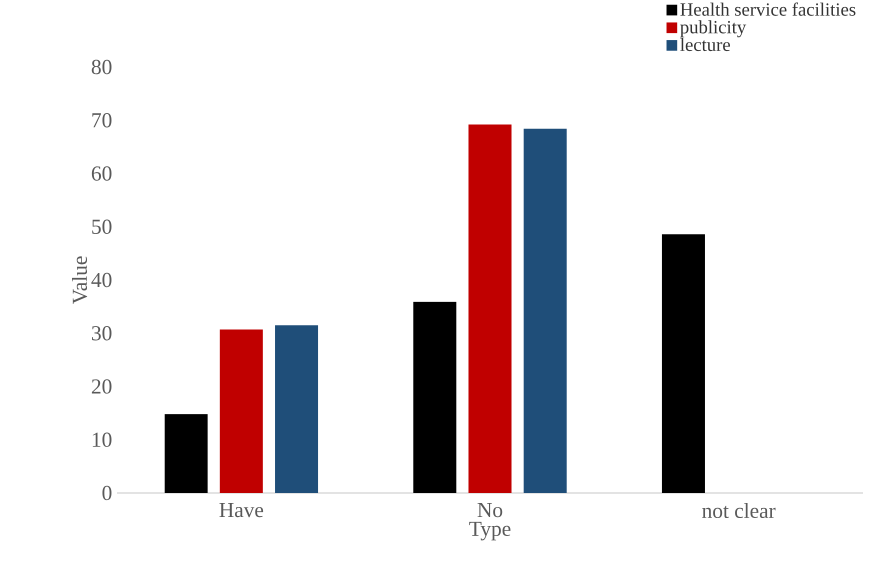  Describe the element at coordinates (101, 280) in the screenshot. I see `y-tick-label: 40` at that location.